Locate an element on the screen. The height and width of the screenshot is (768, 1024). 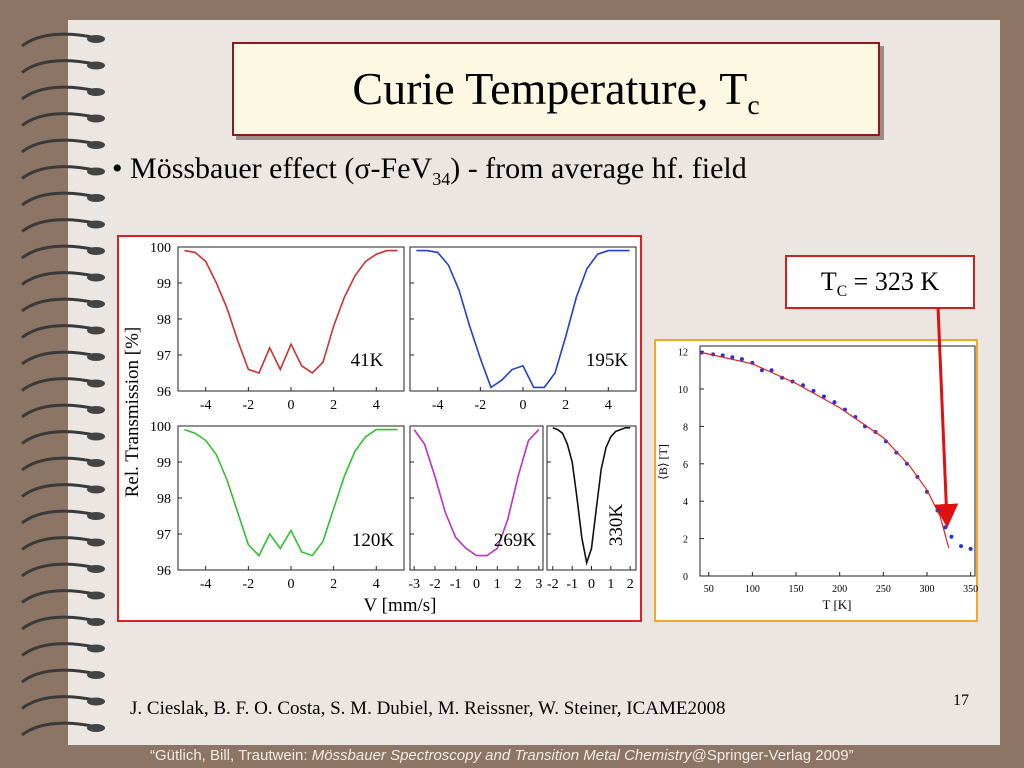
panel-label: 330K is located at coordinates (616, 525).